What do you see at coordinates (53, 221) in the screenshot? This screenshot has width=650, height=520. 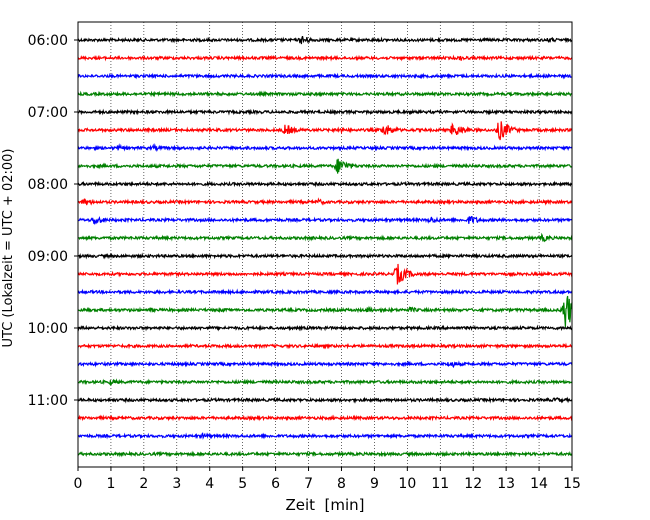 I see `y-axis-ticks: 06:00 07:00 08:00 09:00 10:00 11:00` at bounding box center [53, 221].